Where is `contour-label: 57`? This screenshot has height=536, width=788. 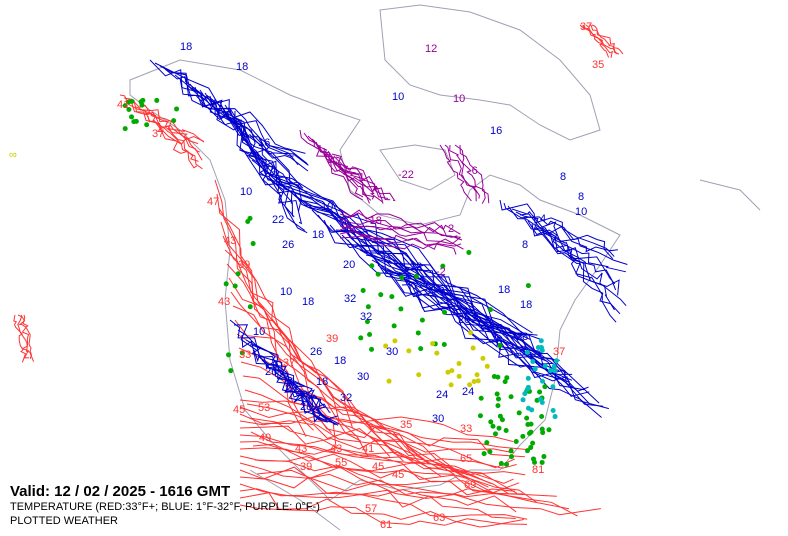
contour-label: 57 is located at coordinates (371, 509).